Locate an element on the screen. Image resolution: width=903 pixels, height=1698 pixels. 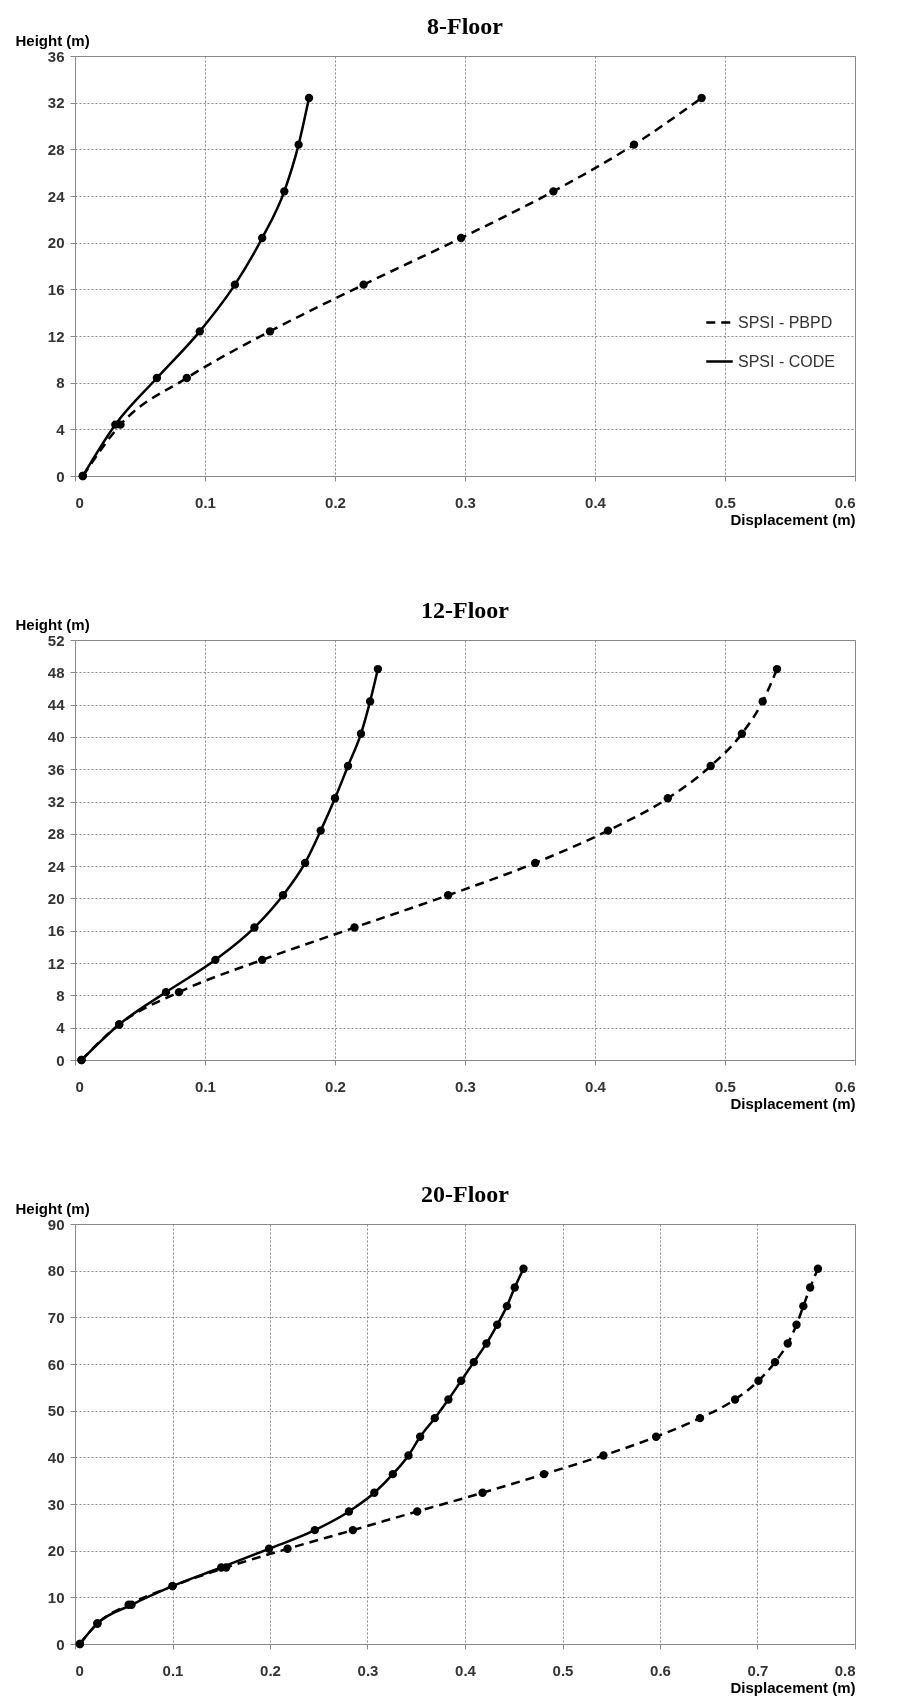
y-tick-label: 48 is located at coordinates (56, 672).